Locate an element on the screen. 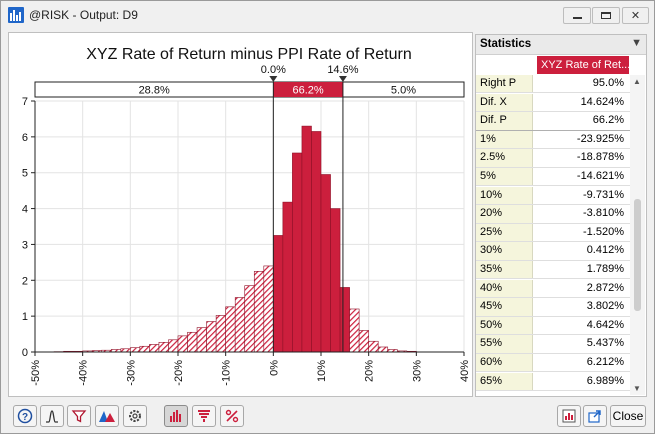 The image size is (655, 434). delimiter-lines: 0.0% 14.6% is located at coordinates (310, 208).